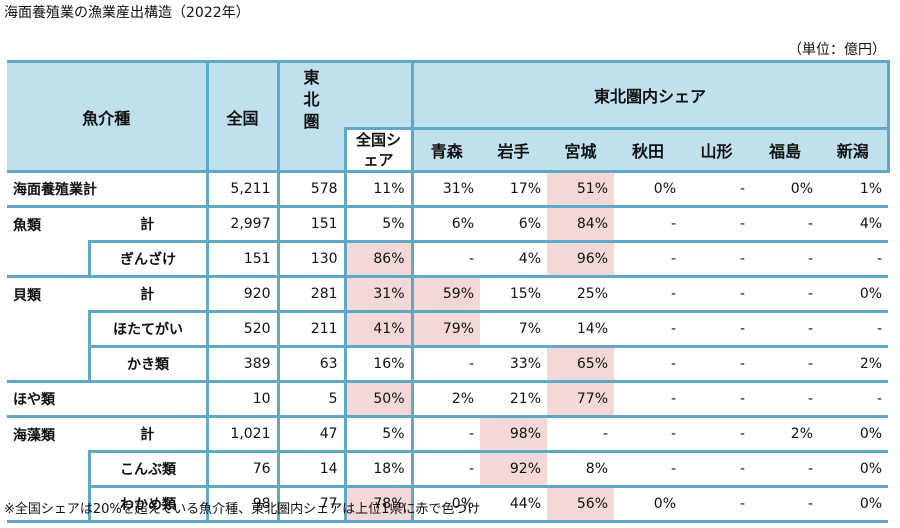 The width and height of the screenshot is (900, 528). What do you see at coordinates (514, 364) in the screenshot?
I see `cell-value: 33%` at bounding box center [514, 364].